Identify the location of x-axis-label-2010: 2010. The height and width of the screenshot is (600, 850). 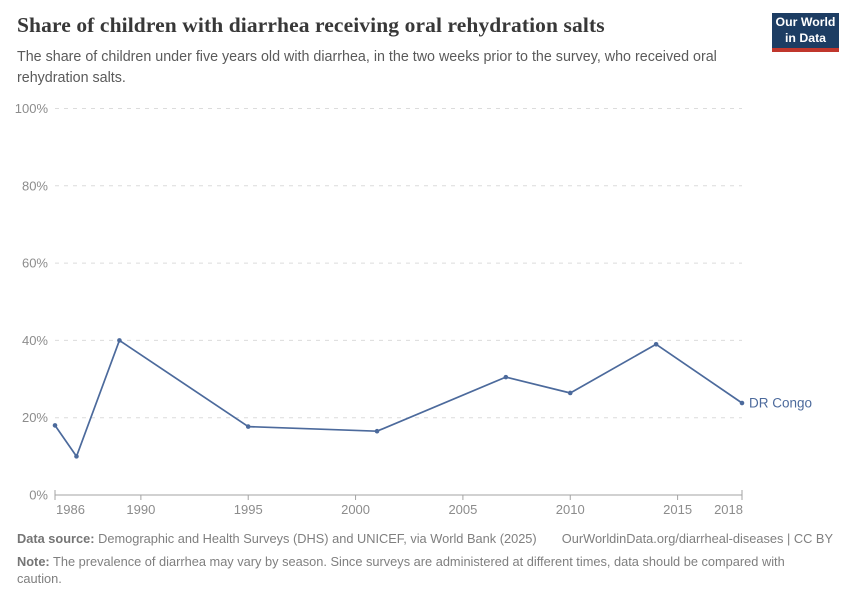
(570, 509).